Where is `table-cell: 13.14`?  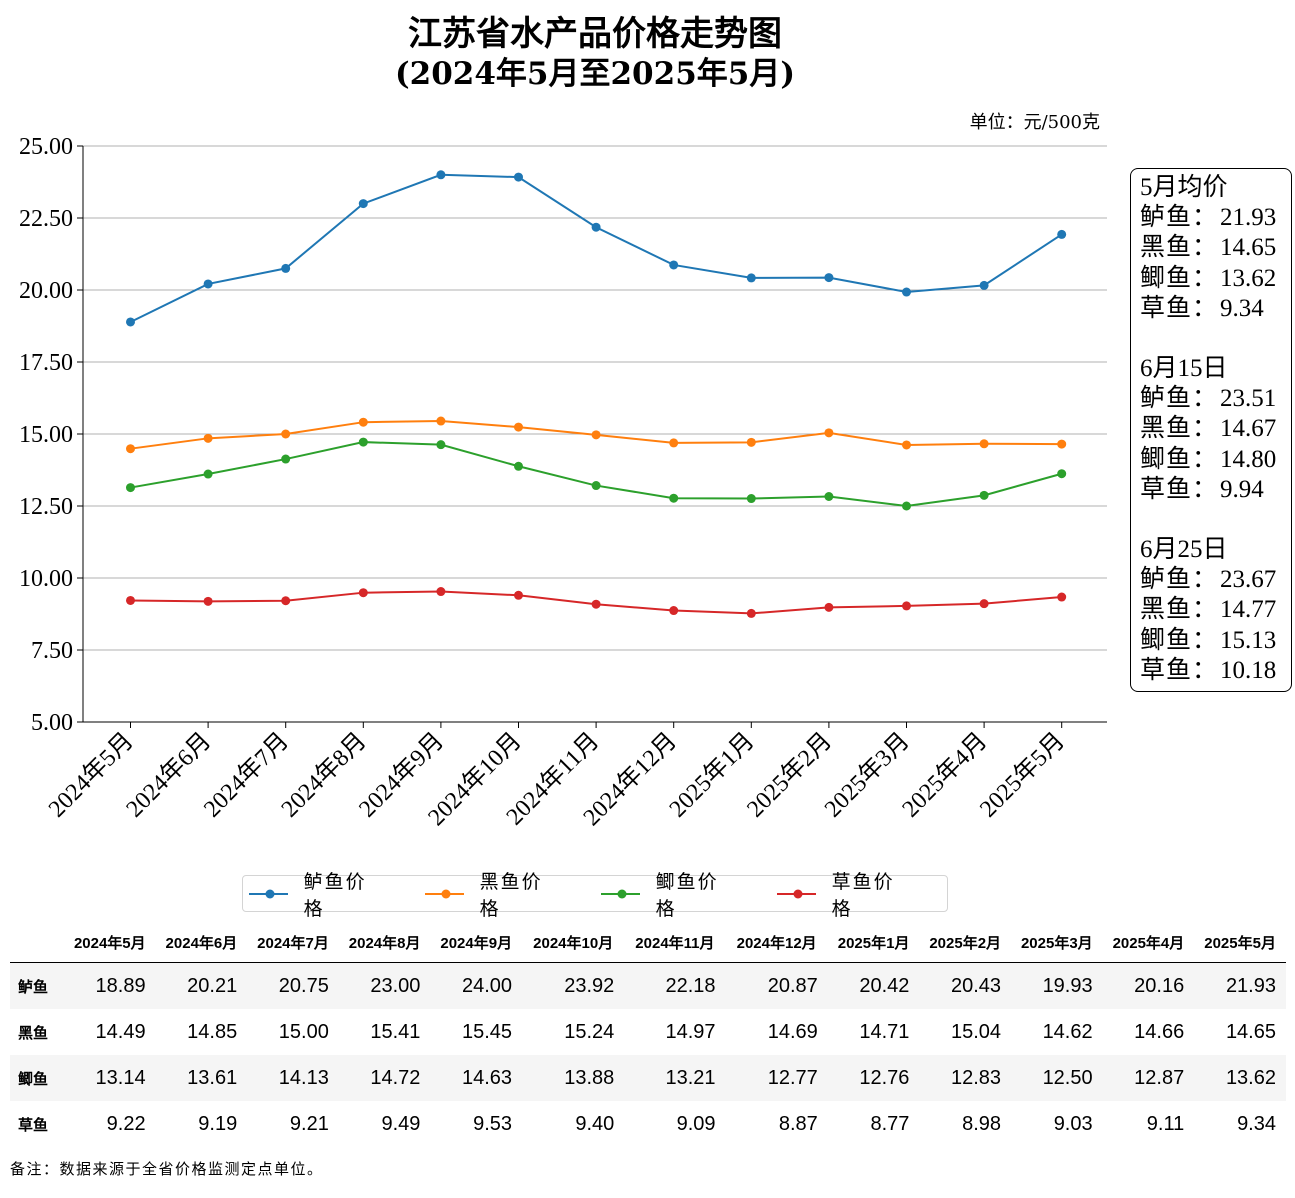
table-cell: 13.14 is located at coordinates (110, 1078).